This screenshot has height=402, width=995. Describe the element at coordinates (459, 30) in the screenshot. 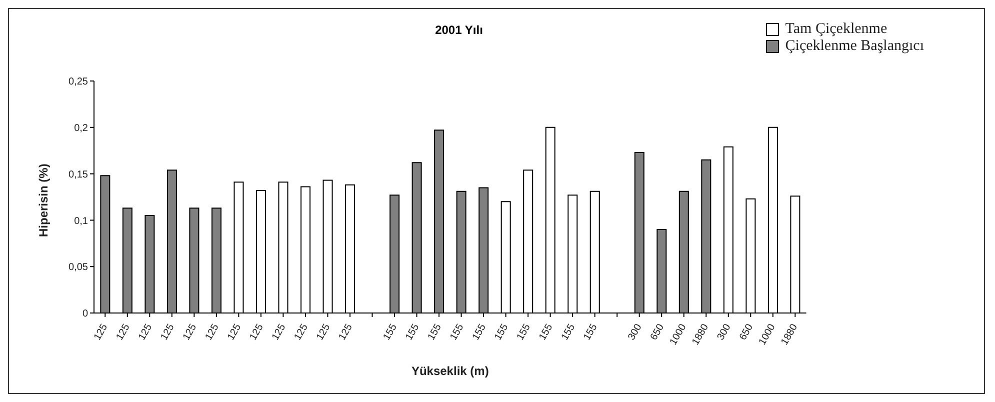

I see `chart-title: 2001 Yılı` at that location.